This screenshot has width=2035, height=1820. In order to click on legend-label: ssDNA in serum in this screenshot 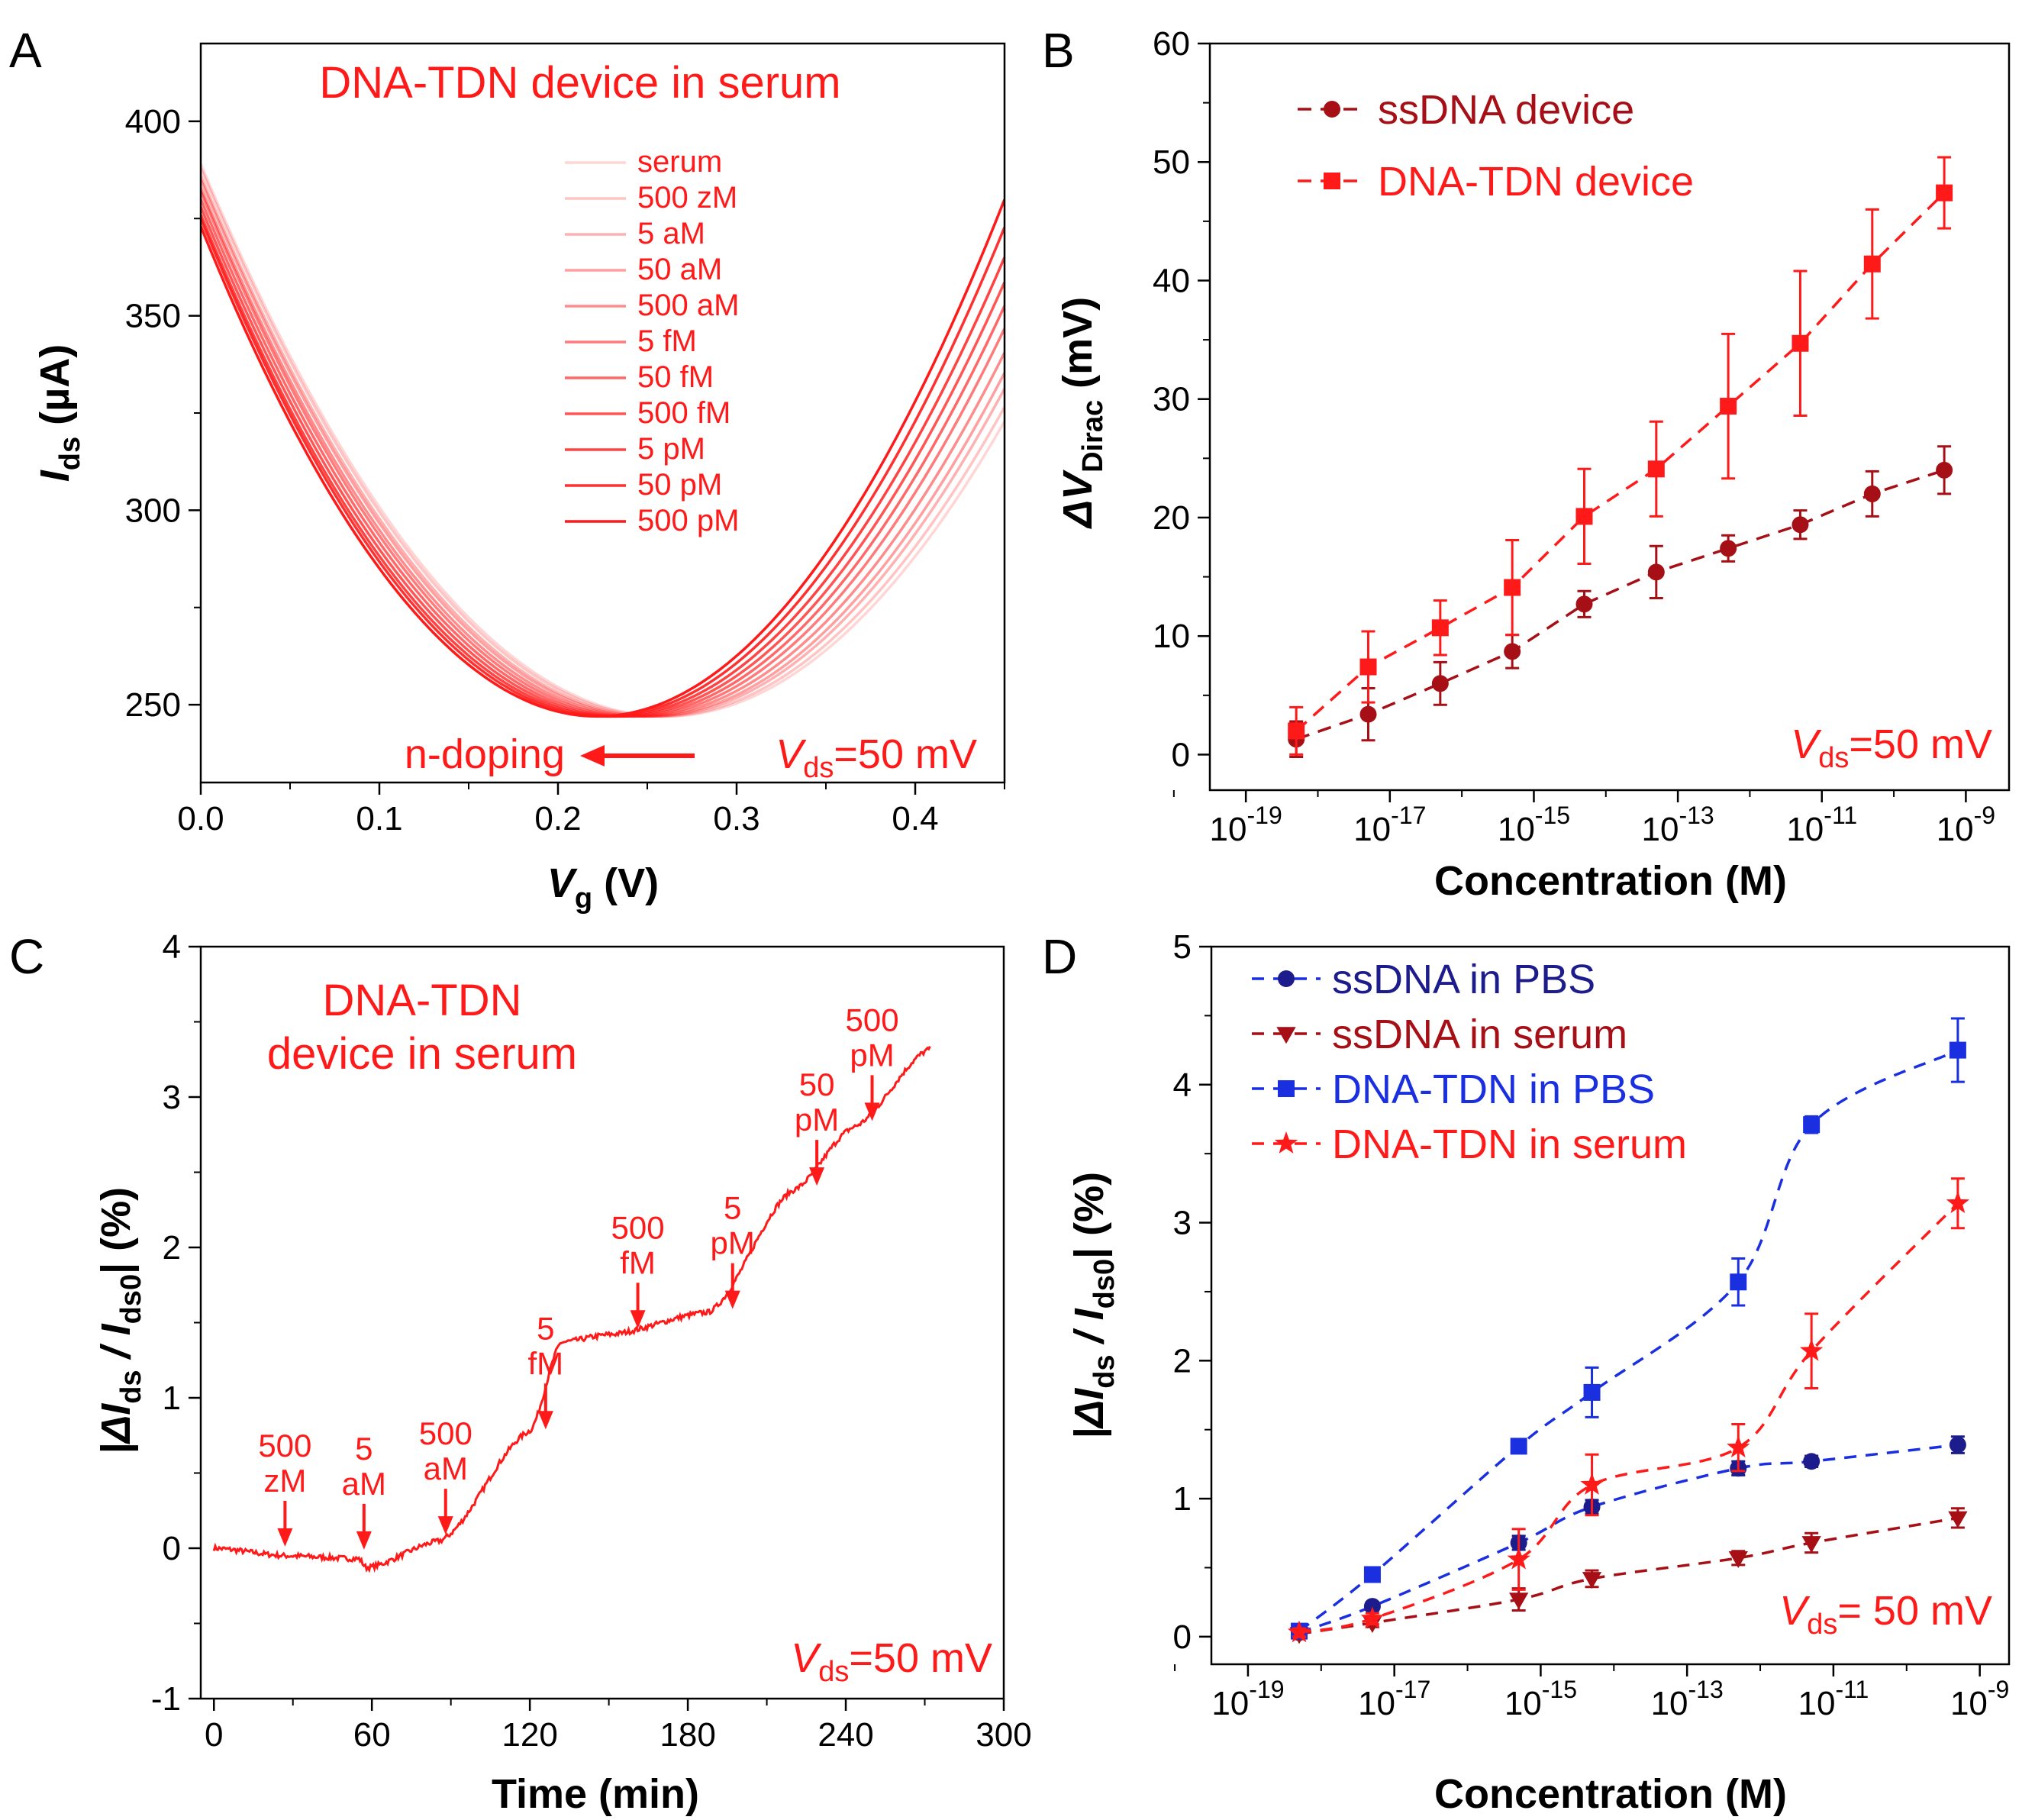, I will do `click(1479, 1034)`.